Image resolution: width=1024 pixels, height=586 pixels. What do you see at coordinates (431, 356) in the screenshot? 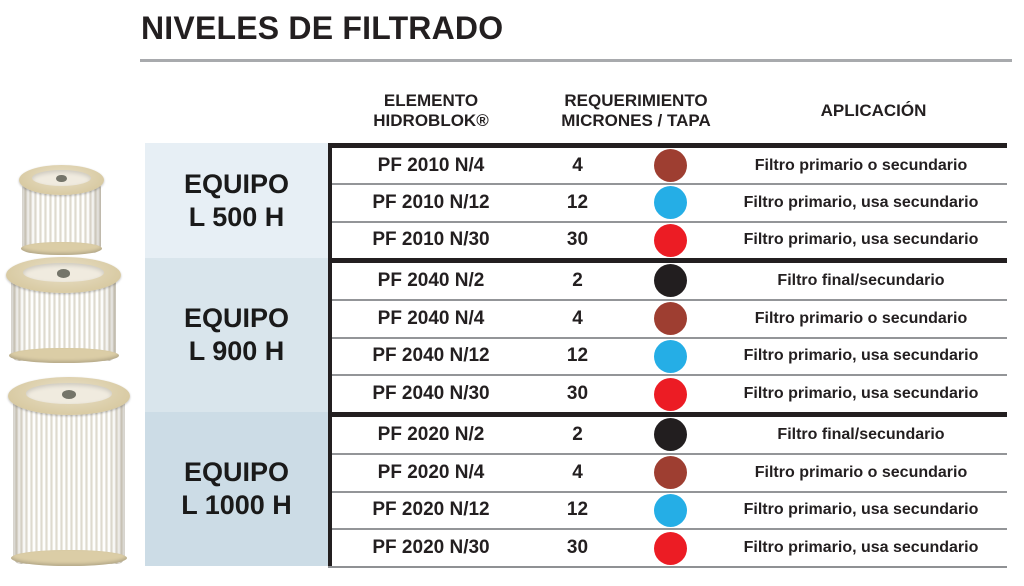
I see `element-cell: PF 2040 N/12` at bounding box center [431, 356].